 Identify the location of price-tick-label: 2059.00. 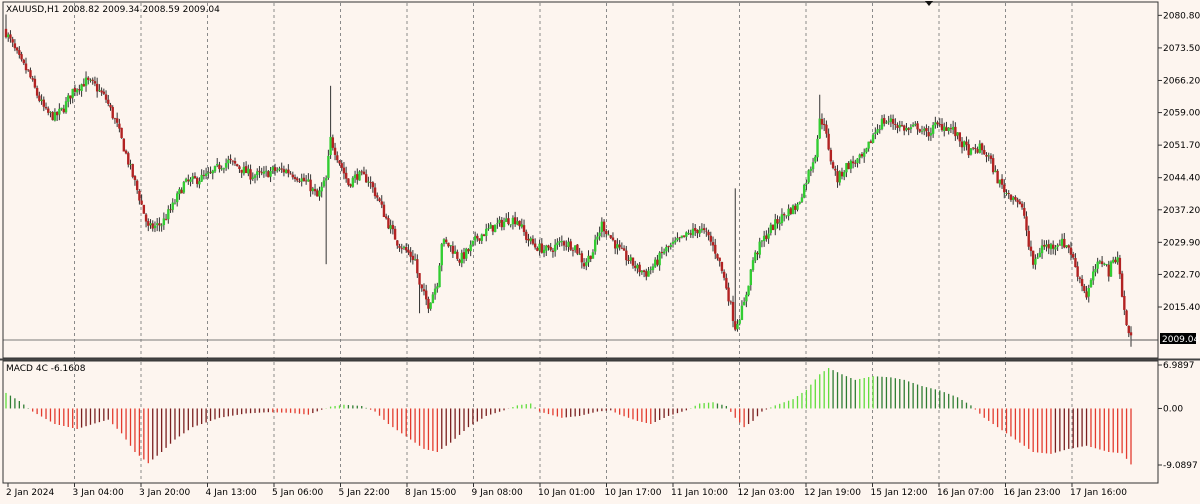
(1181, 114).